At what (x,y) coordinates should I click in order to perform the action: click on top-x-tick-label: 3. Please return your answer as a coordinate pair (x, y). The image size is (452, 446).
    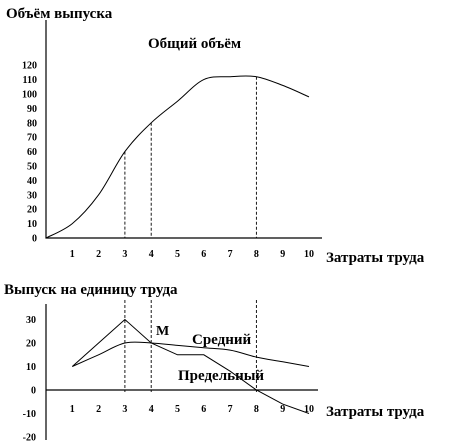
    Looking at the image, I should click on (124, 254).